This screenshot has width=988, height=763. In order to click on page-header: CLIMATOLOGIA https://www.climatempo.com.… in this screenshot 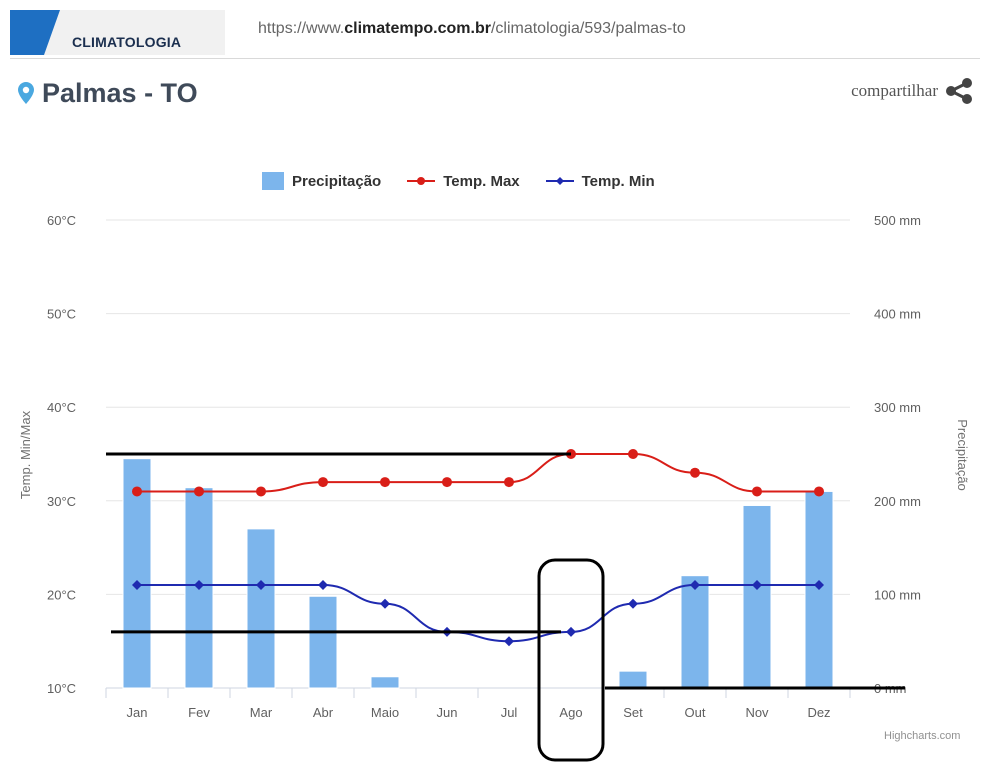, I will do `click(494, 29)`.